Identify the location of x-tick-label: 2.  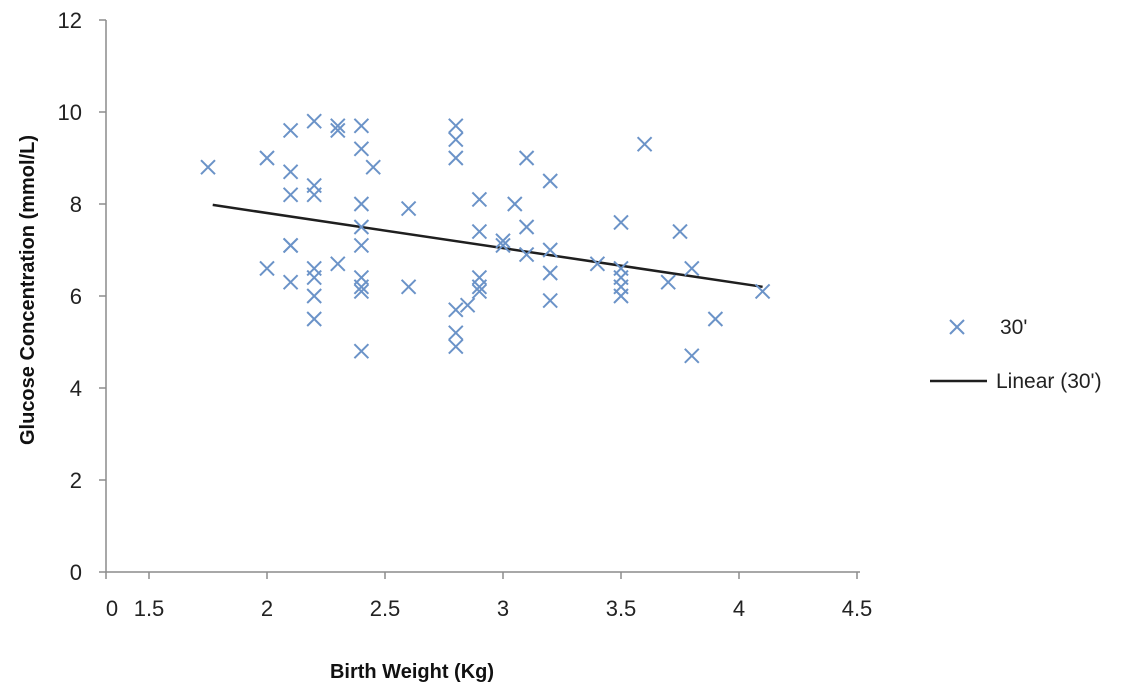
(267, 608).